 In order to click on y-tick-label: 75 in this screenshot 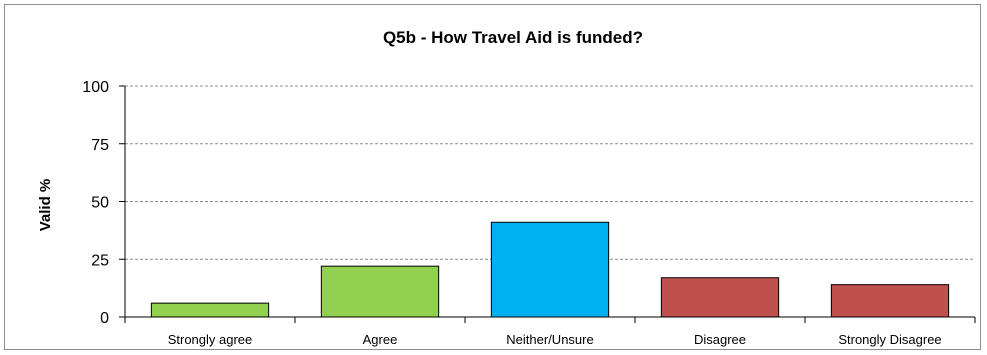, I will do `click(100, 145)`.